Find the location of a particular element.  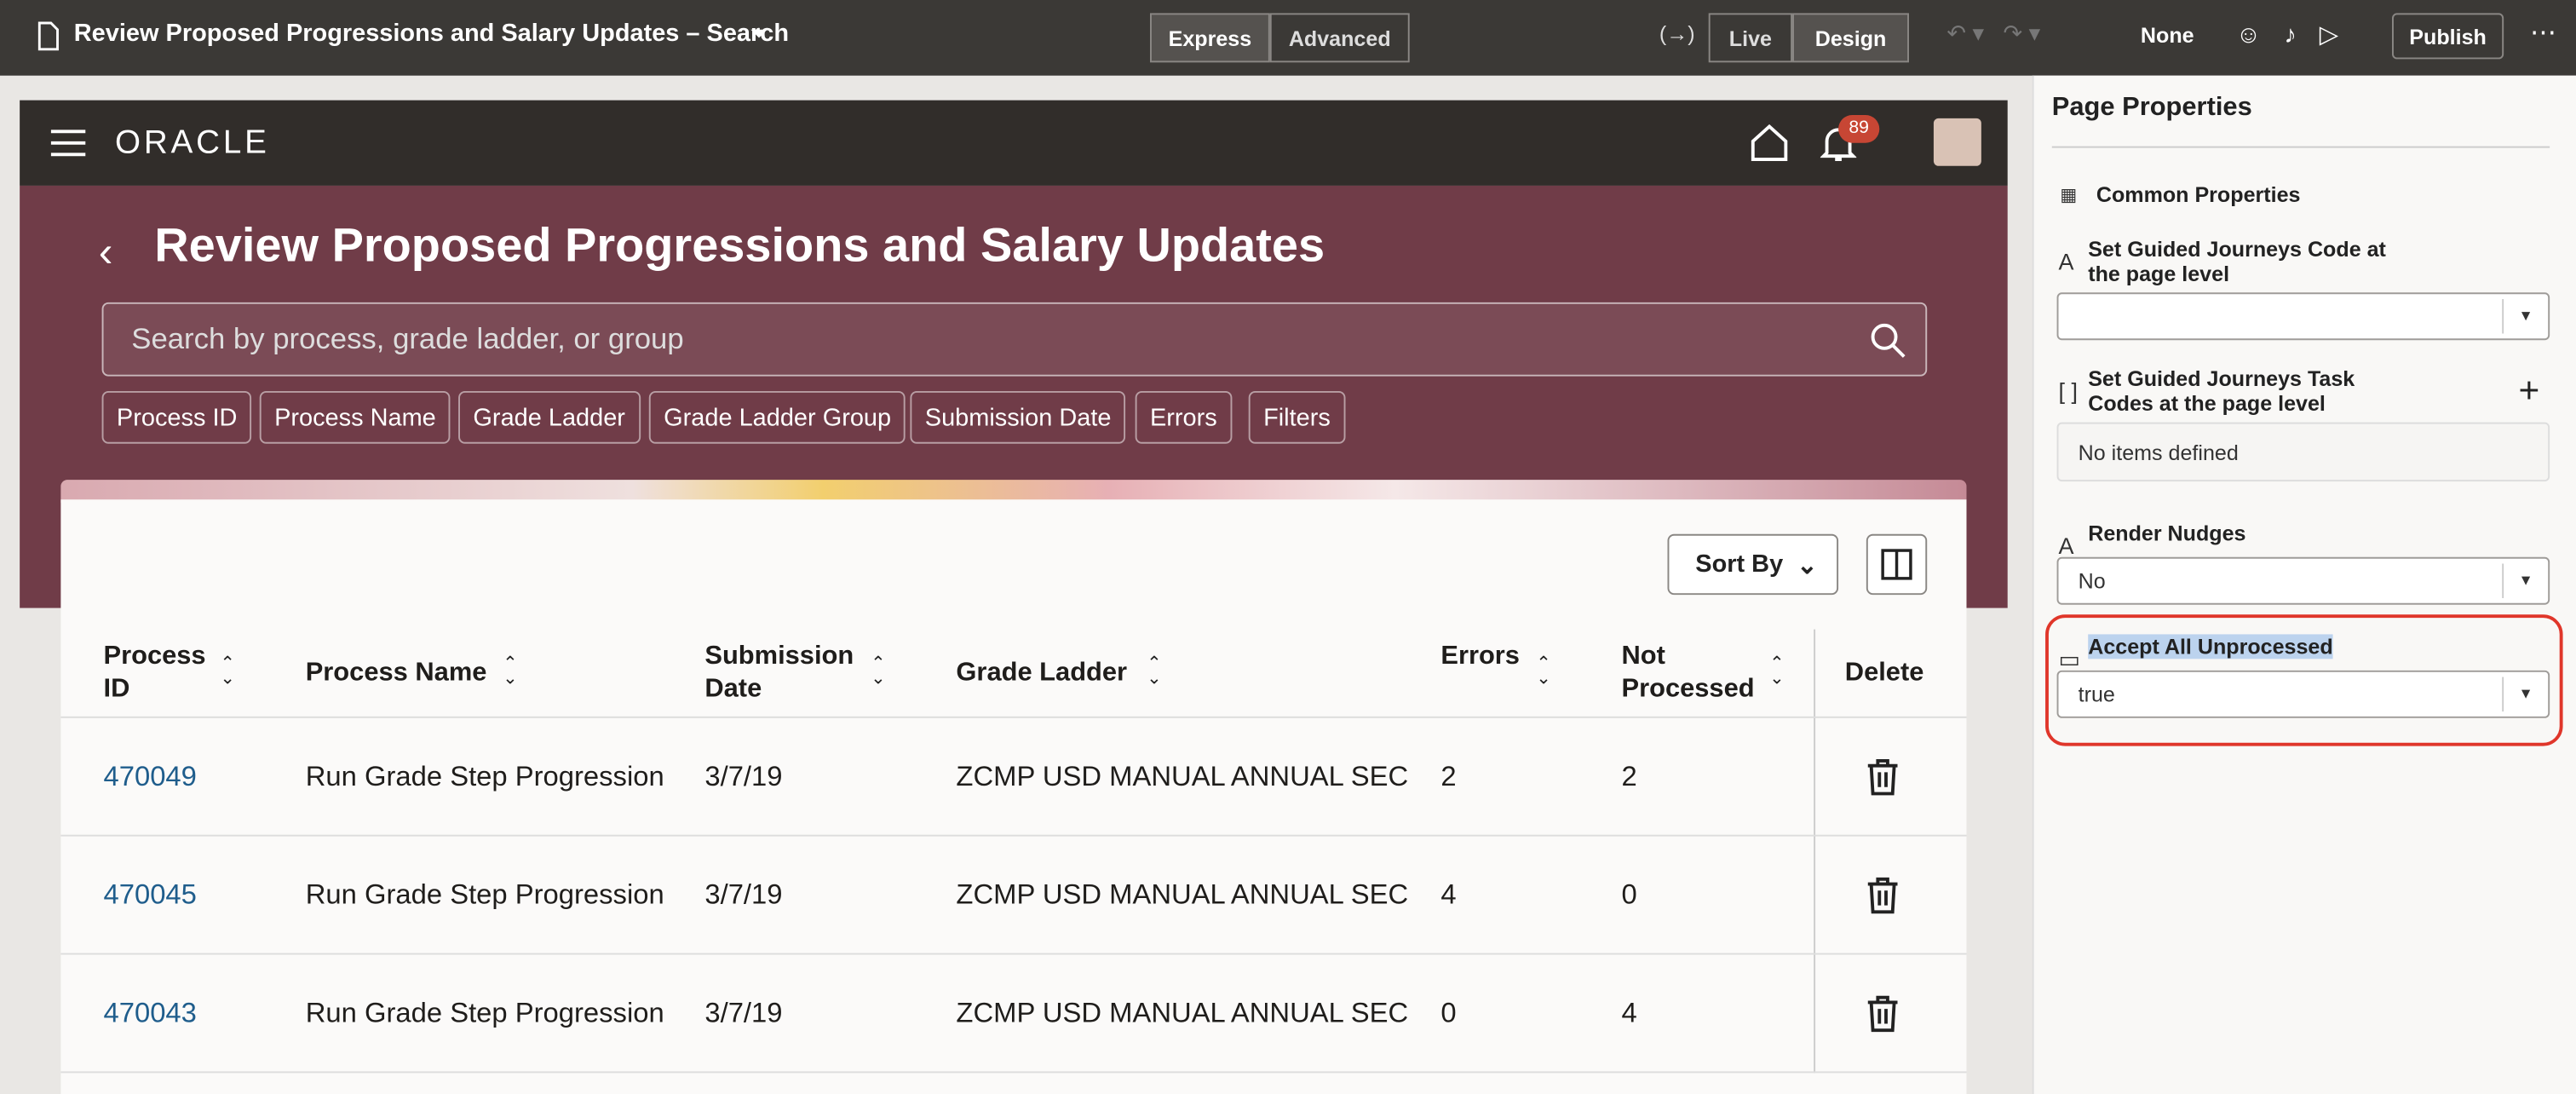

property-label: Render Nudges is located at coordinates (2167, 533).